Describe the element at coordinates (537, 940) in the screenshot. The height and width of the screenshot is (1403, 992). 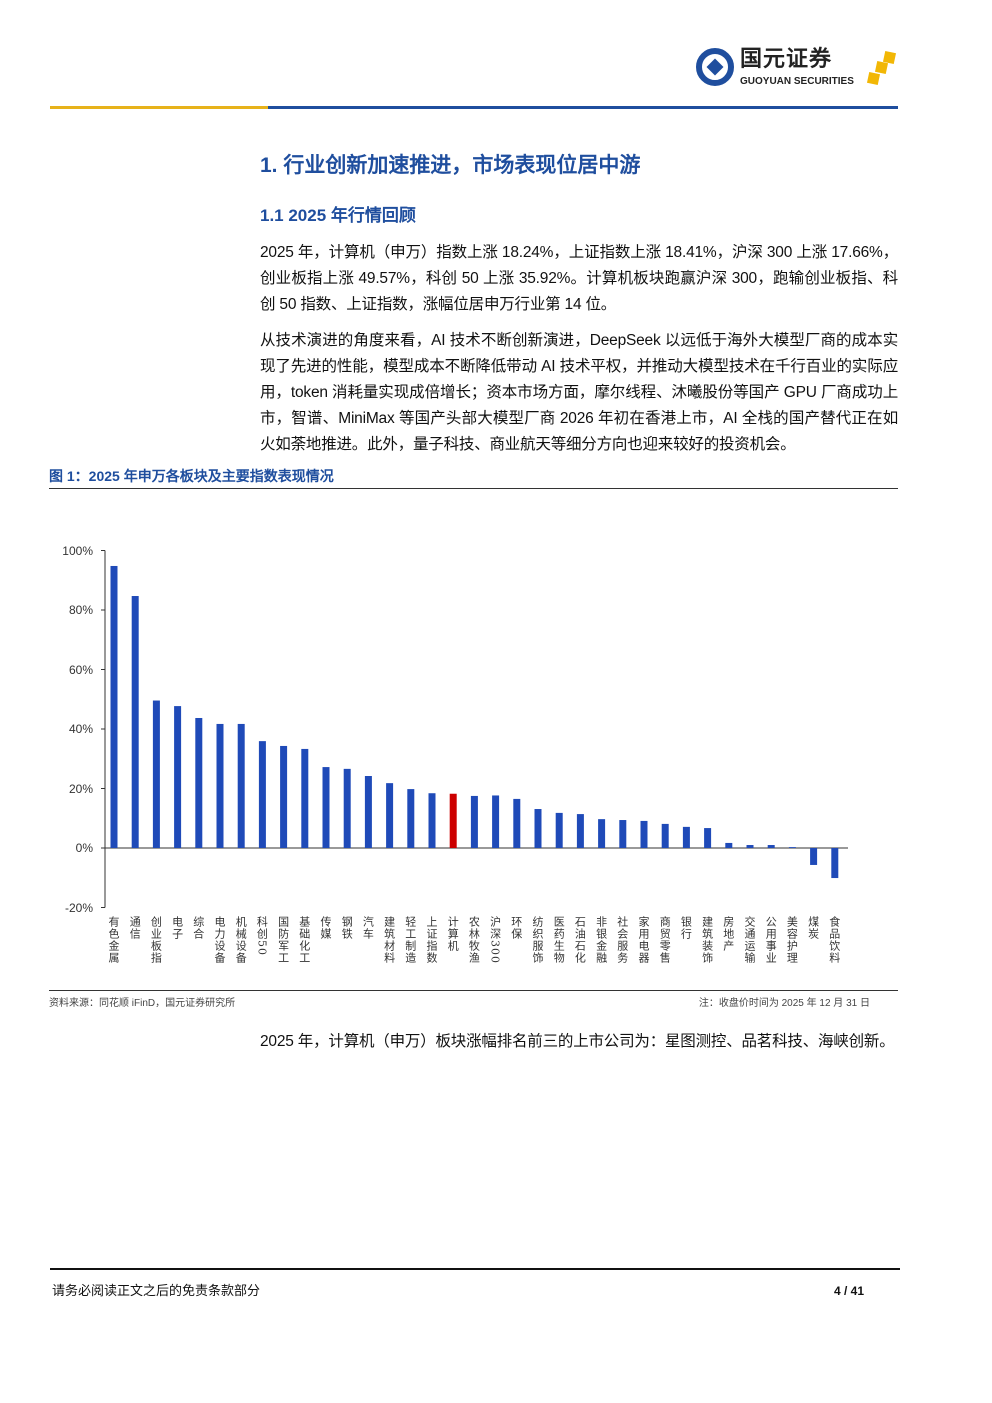
I see `x-category-label: 纺织服饰` at that location.